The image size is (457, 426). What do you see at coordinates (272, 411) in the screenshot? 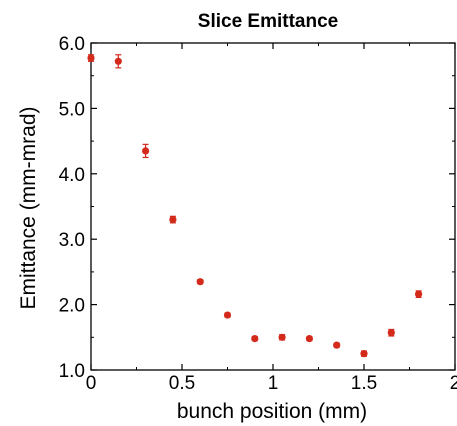
I see `x-axis-label: bunch position (mm)` at bounding box center [272, 411].